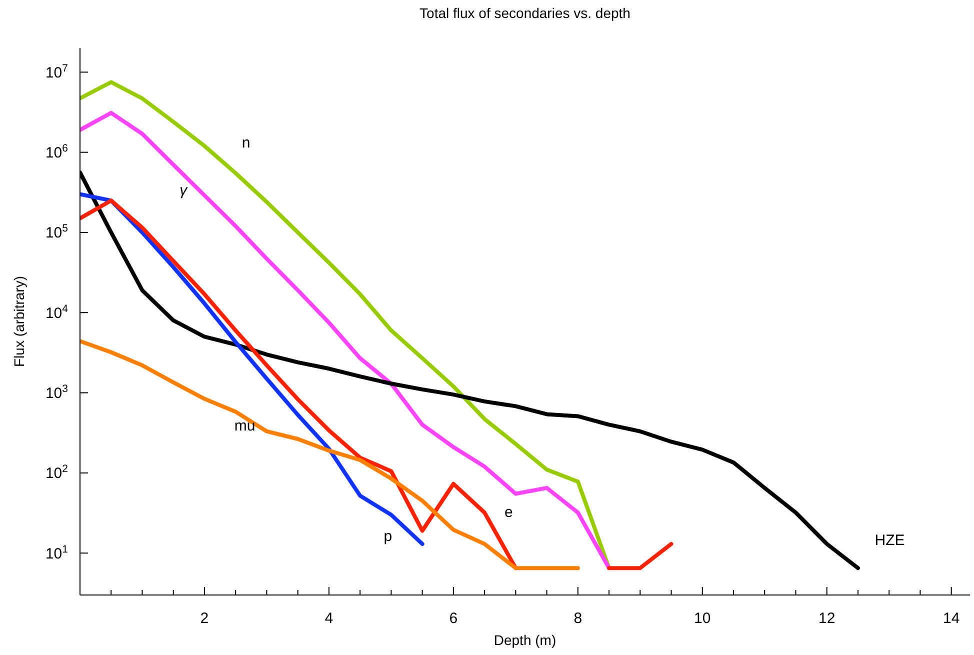 This screenshot has height=655, width=974. Describe the element at coordinates (578, 618) in the screenshot. I see `x-tick-label: 8` at that location.